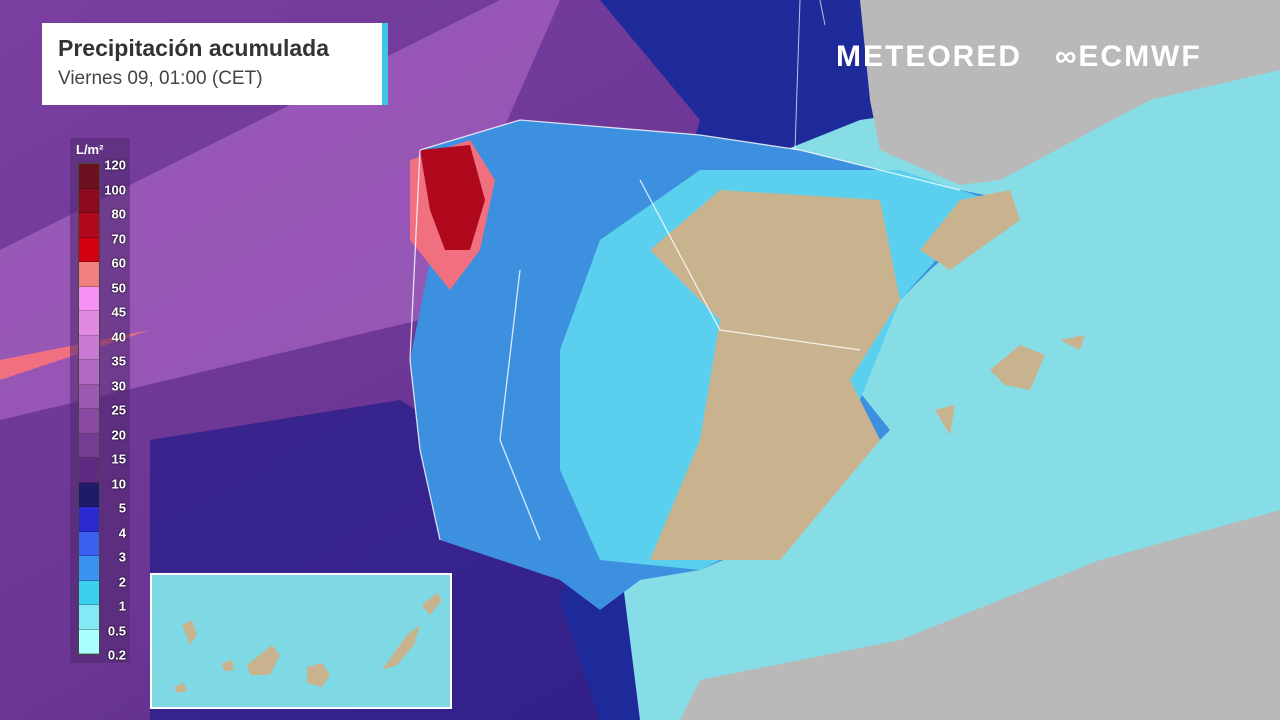 The height and width of the screenshot is (720, 1280). I want to click on legend-label: 4, so click(122, 532).